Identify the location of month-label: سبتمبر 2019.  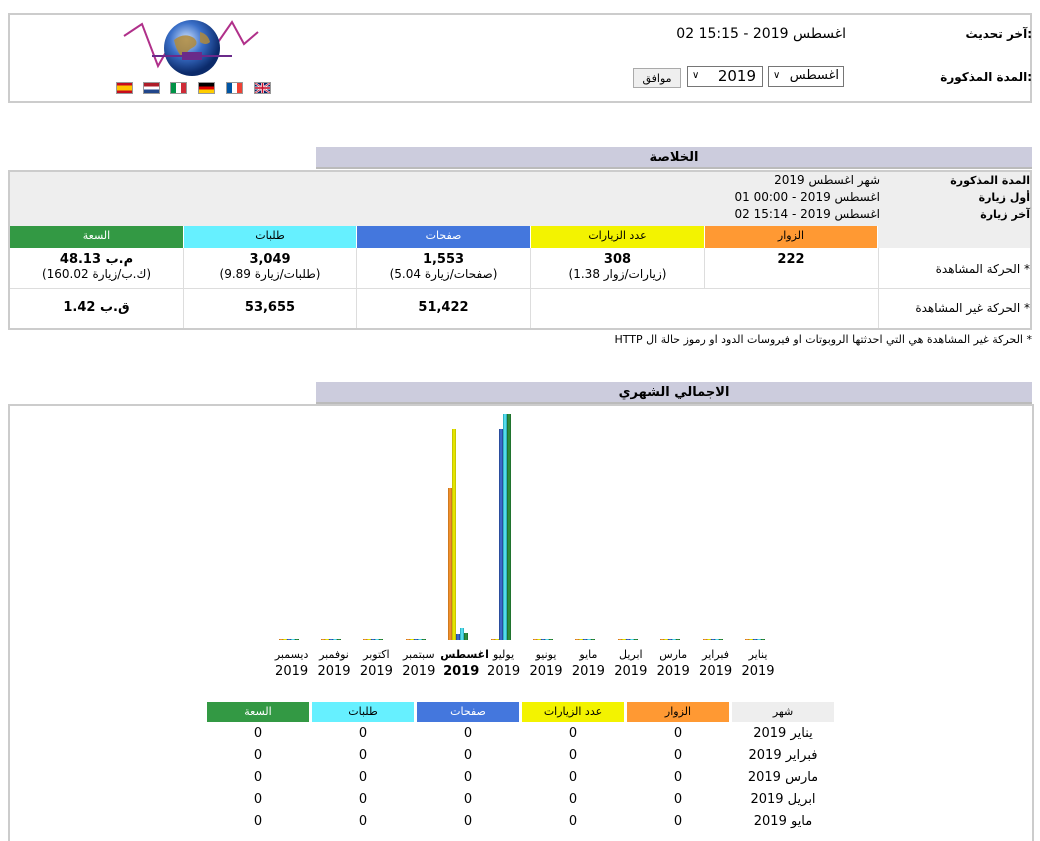
(419, 663).